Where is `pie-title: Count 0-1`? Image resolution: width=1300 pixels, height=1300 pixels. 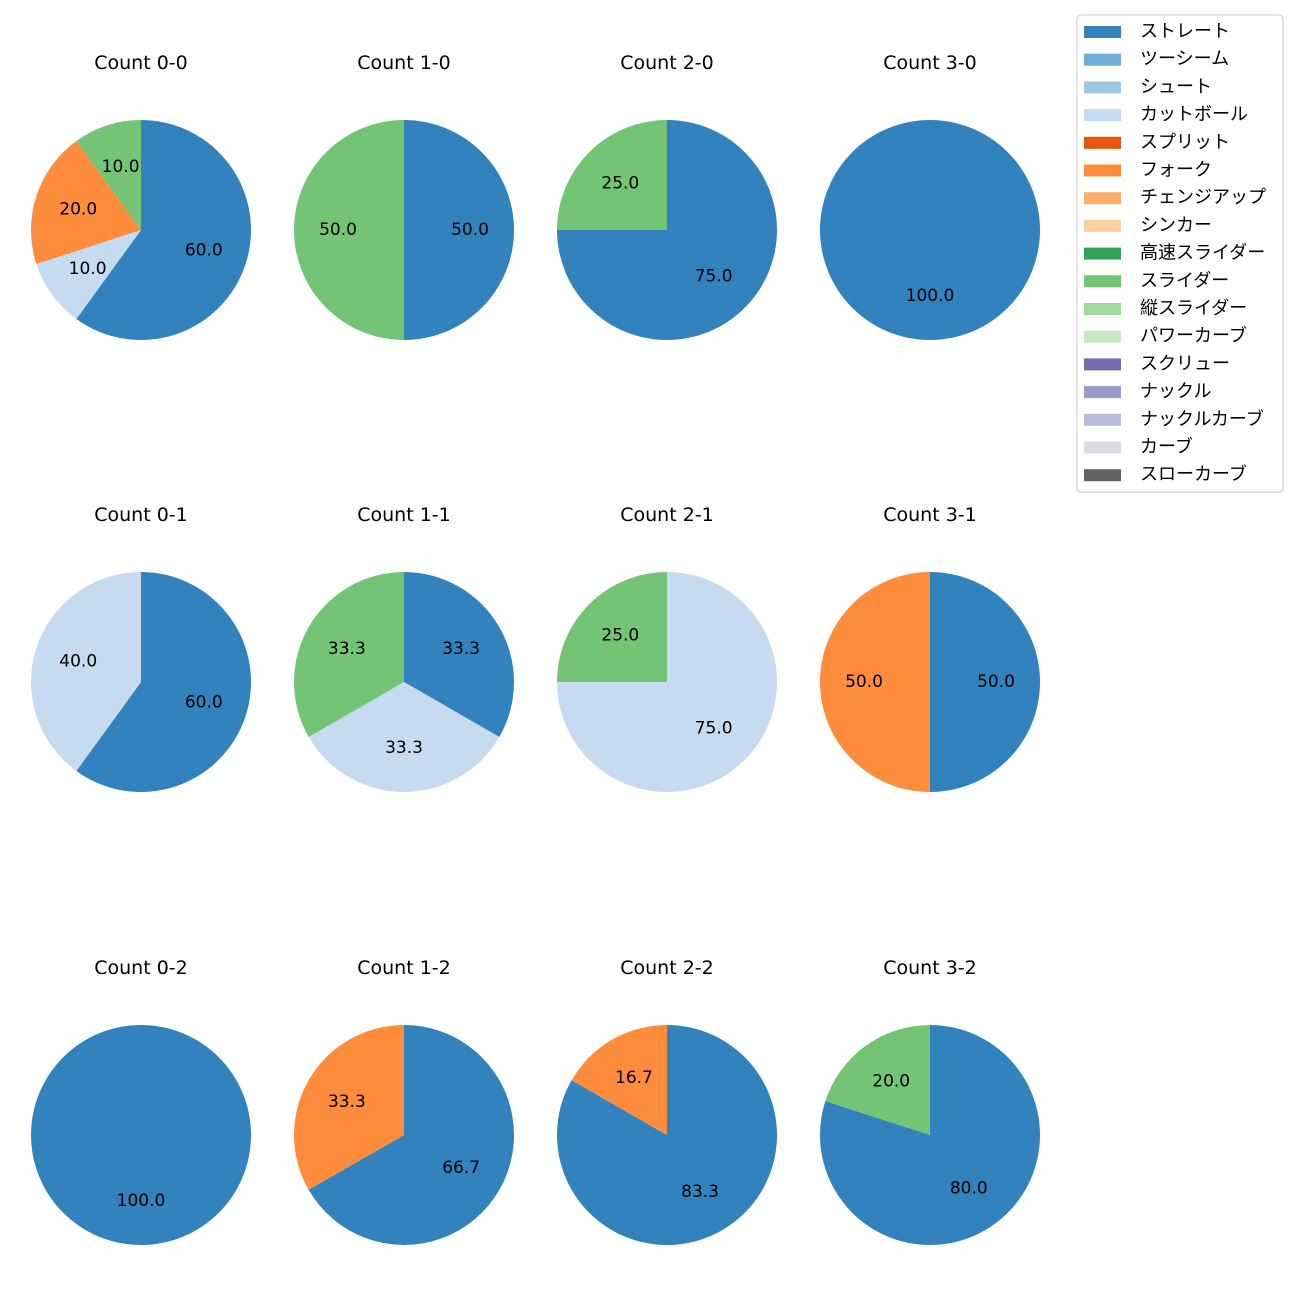 pie-title: Count 0-1 is located at coordinates (141, 515).